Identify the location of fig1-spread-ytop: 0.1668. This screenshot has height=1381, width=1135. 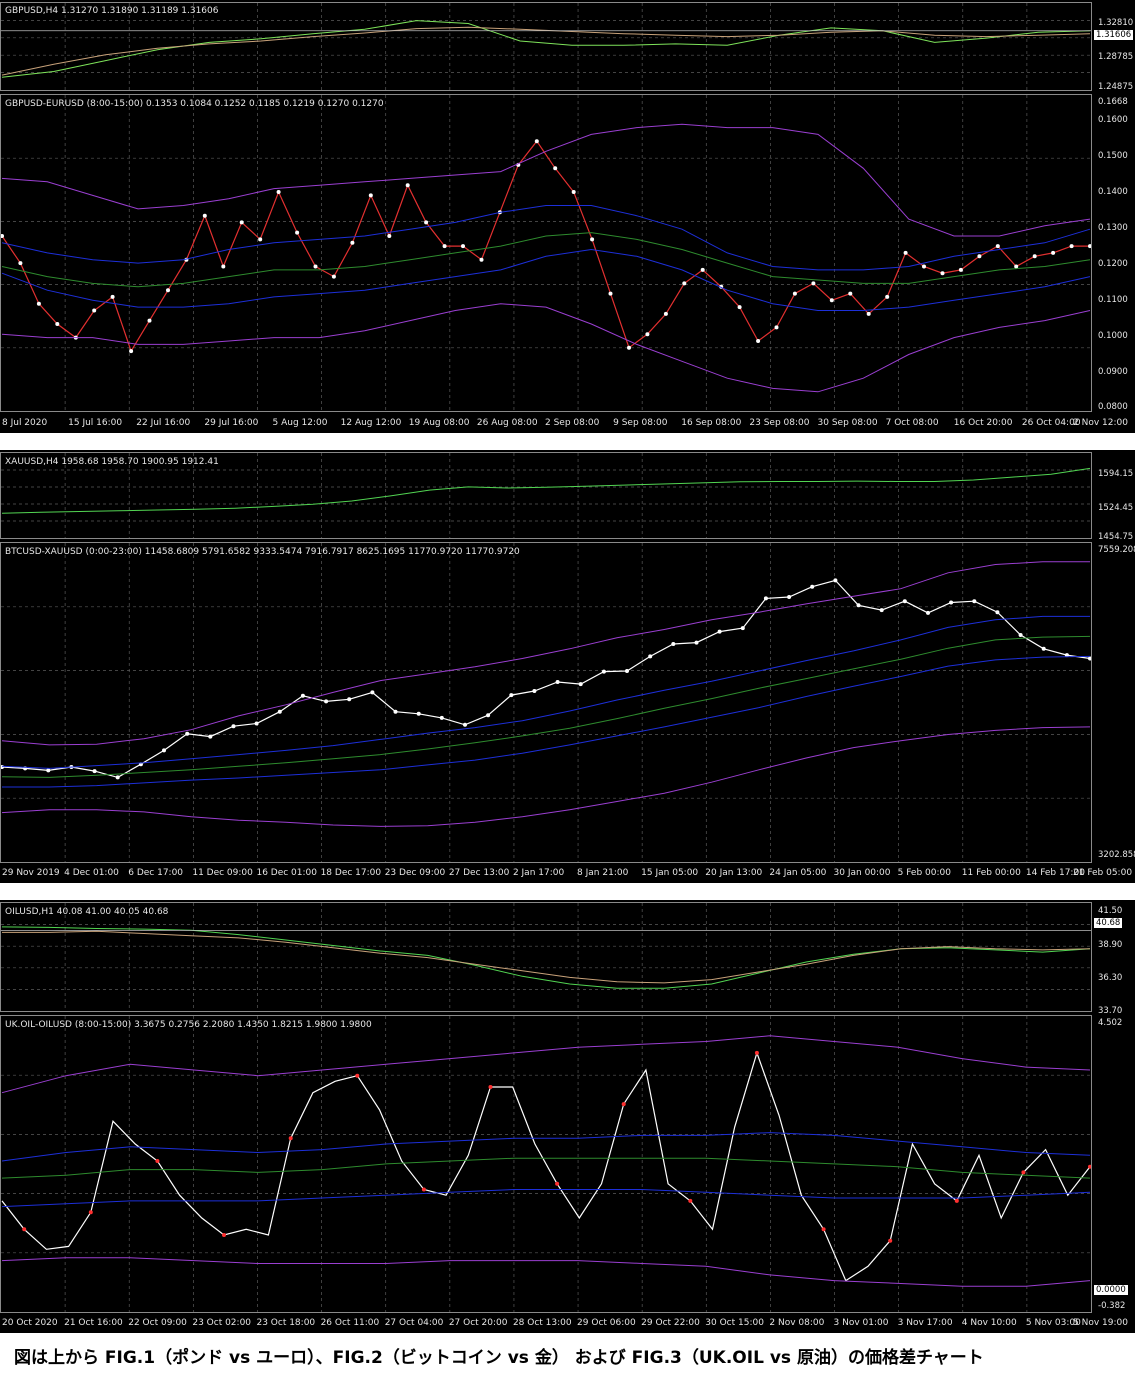
(1113, 102).